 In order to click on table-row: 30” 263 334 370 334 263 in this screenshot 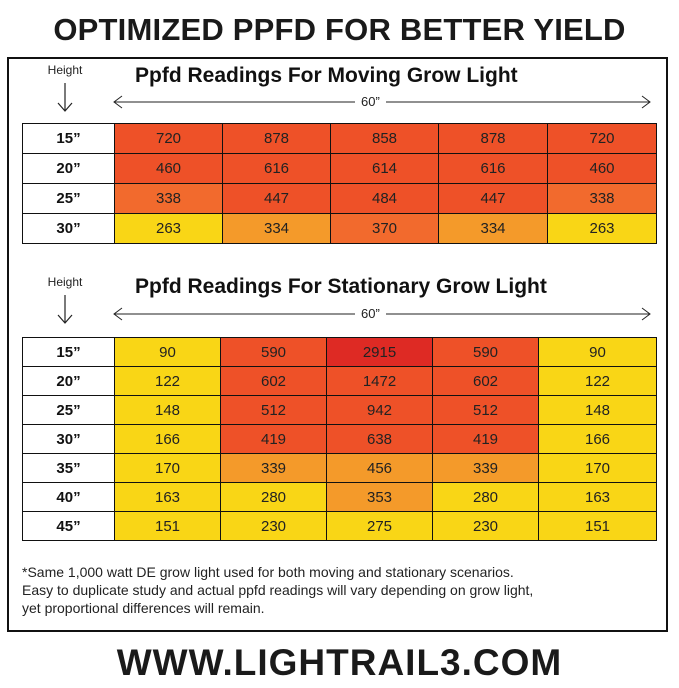, I will do `click(339, 228)`.